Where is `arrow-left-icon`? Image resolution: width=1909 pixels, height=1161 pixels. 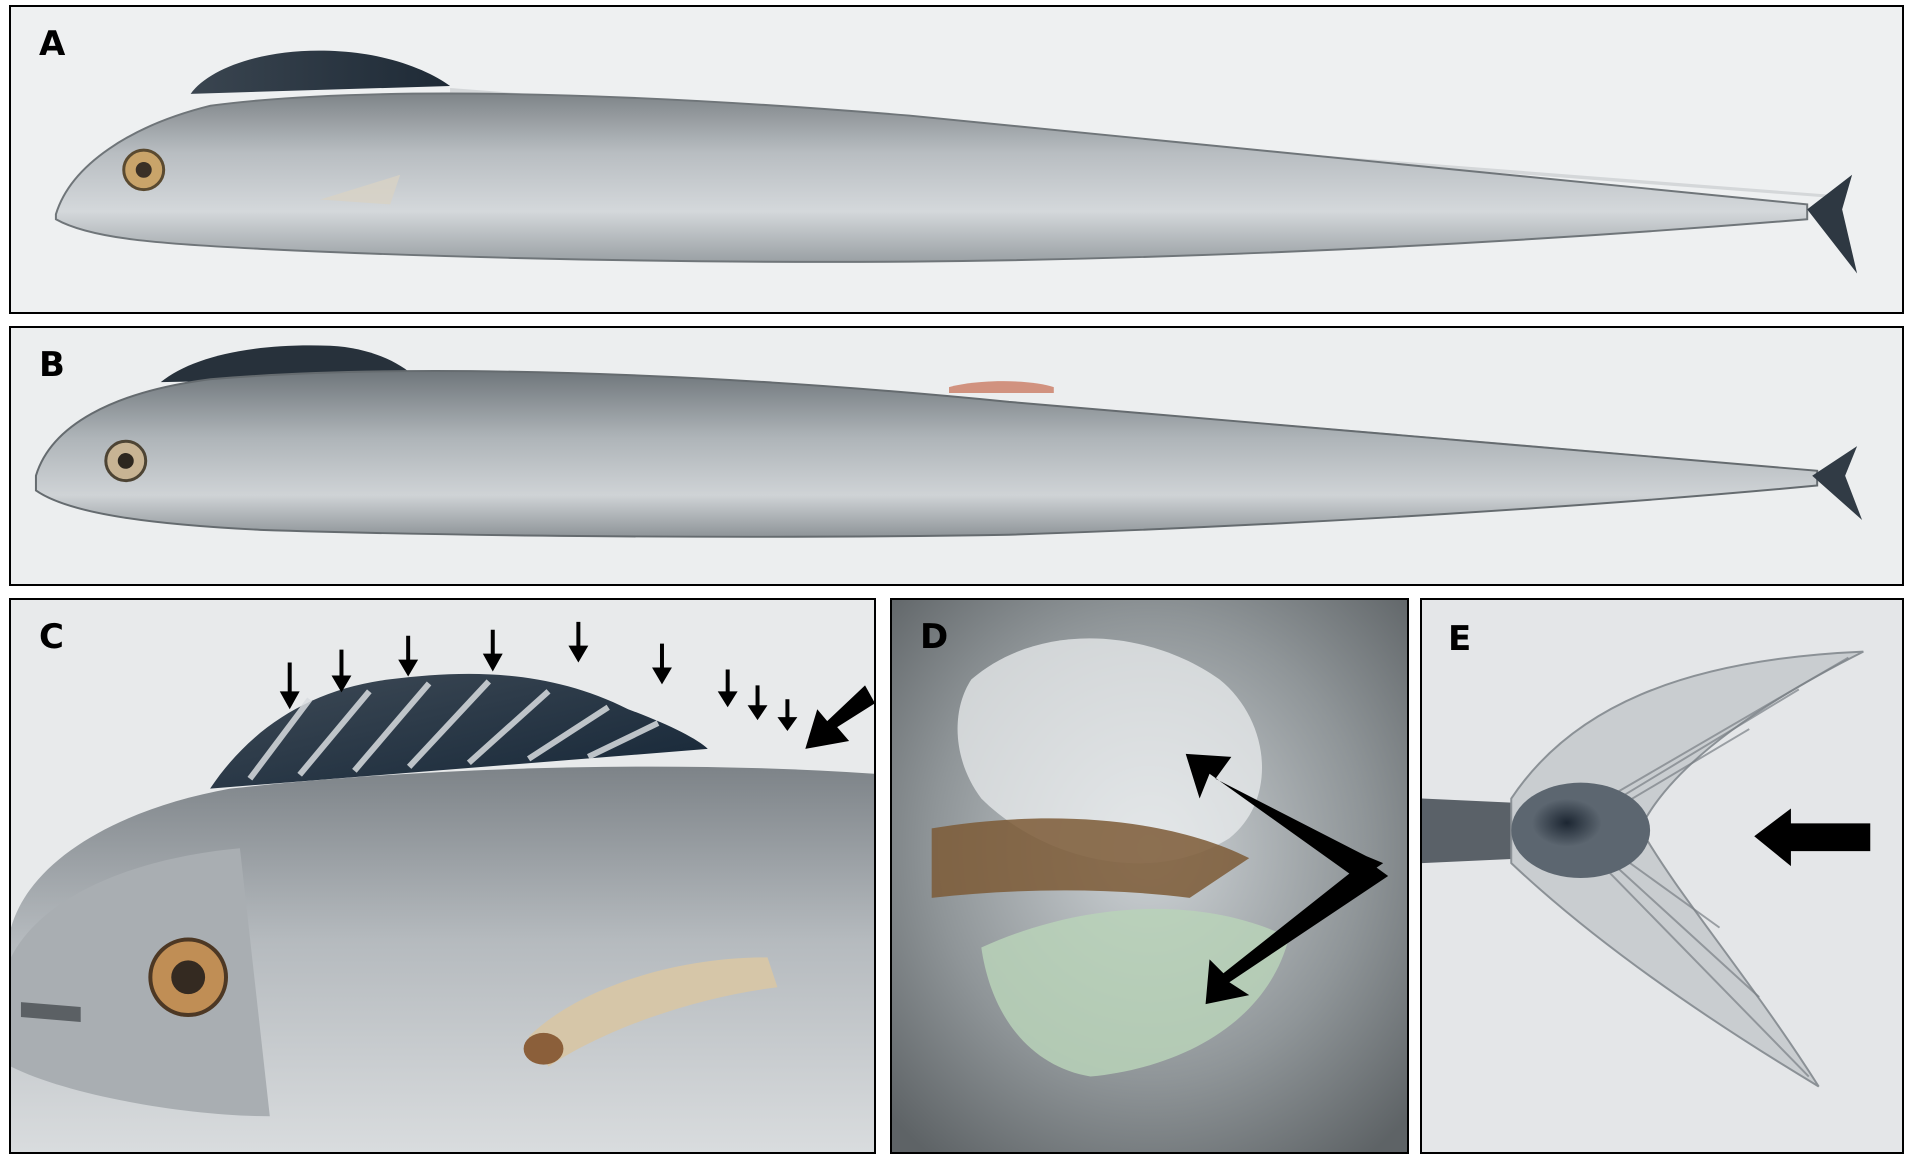 arrow-left-icon is located at coordinates (1812, 837).